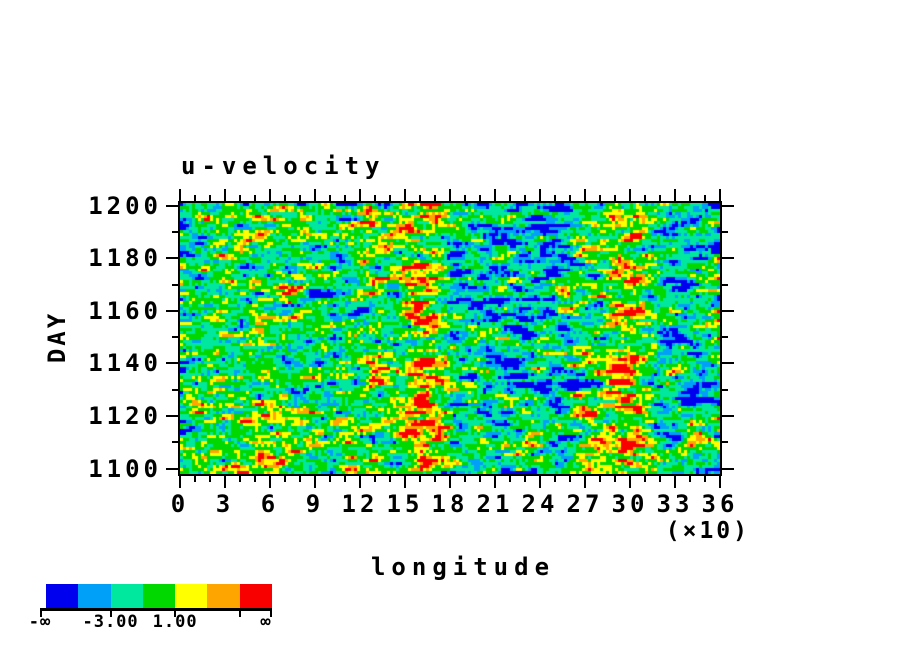  Describe the element at coordinates (585, 504) in the screenshot. I see `x-tick-label: 27` at that location.